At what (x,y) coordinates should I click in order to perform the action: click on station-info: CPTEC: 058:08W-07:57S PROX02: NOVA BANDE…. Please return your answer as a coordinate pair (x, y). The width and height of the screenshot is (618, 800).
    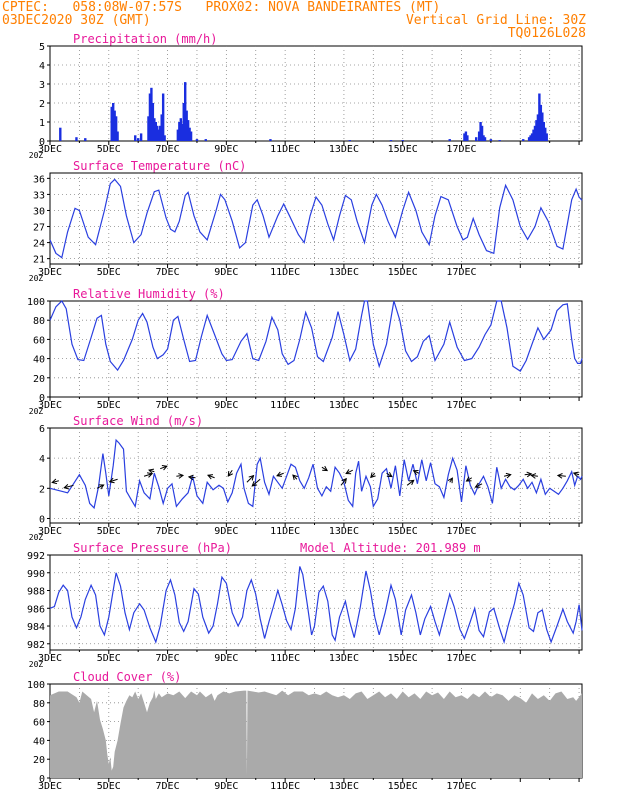
    Looking at the image, I should click on (221, 7).